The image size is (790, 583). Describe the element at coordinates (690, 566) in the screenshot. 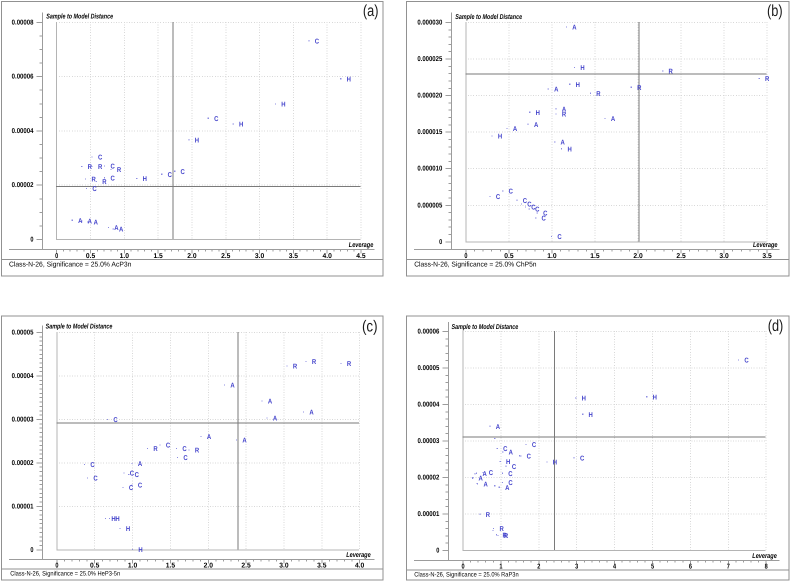

I see `svg-text: 6` at that location.